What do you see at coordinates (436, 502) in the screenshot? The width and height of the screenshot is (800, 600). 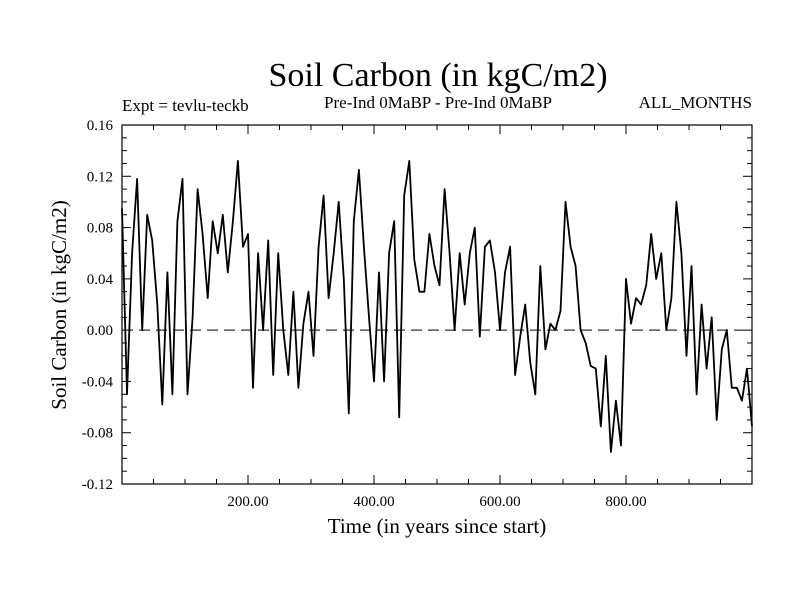 I see `x-tick-labels: 200.00 400.00 600.00 800.00` at bounding box center [436, 502].